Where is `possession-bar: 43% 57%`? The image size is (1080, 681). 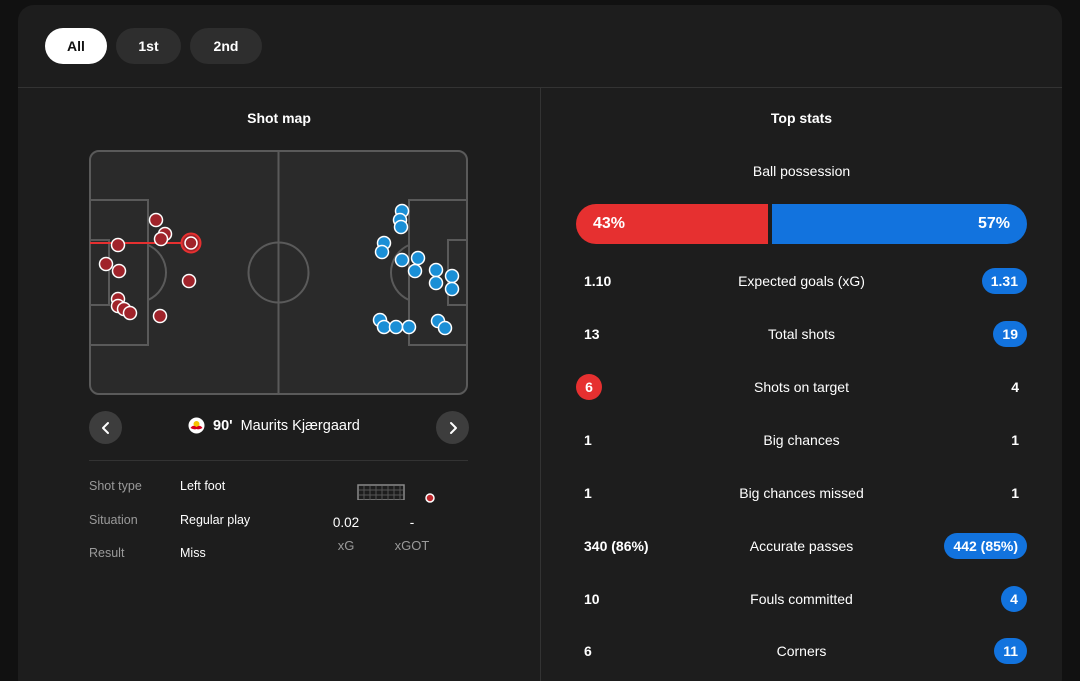
possession-bar: 43% 57% is located at coordinates (801, 224).